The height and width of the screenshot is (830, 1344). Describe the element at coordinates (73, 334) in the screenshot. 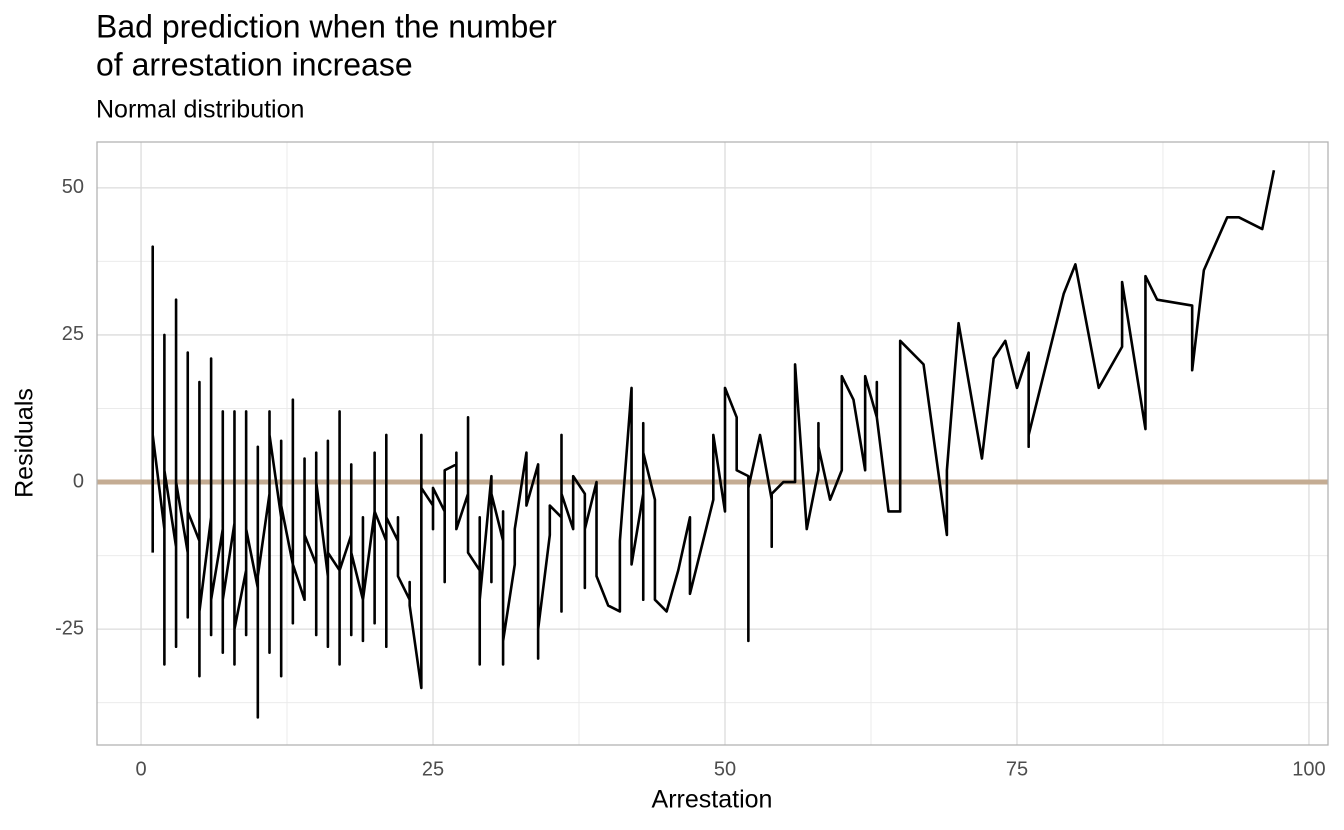

I see `y-tick-label: 25` at that location.